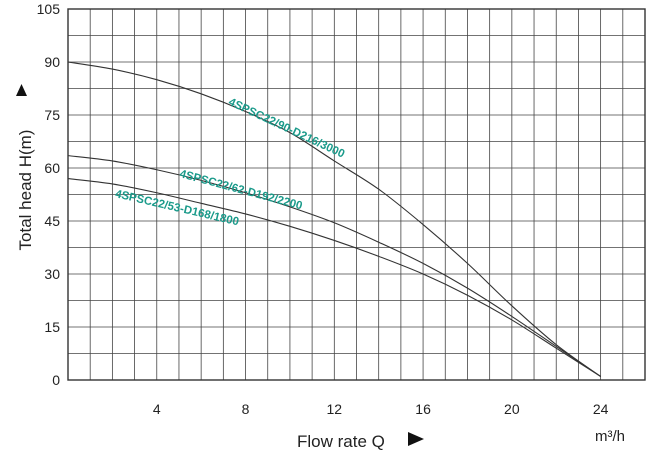  Describe the element at coordinates (52, 274) in the screenshot. I see `y-tick-label: 30` at that location.